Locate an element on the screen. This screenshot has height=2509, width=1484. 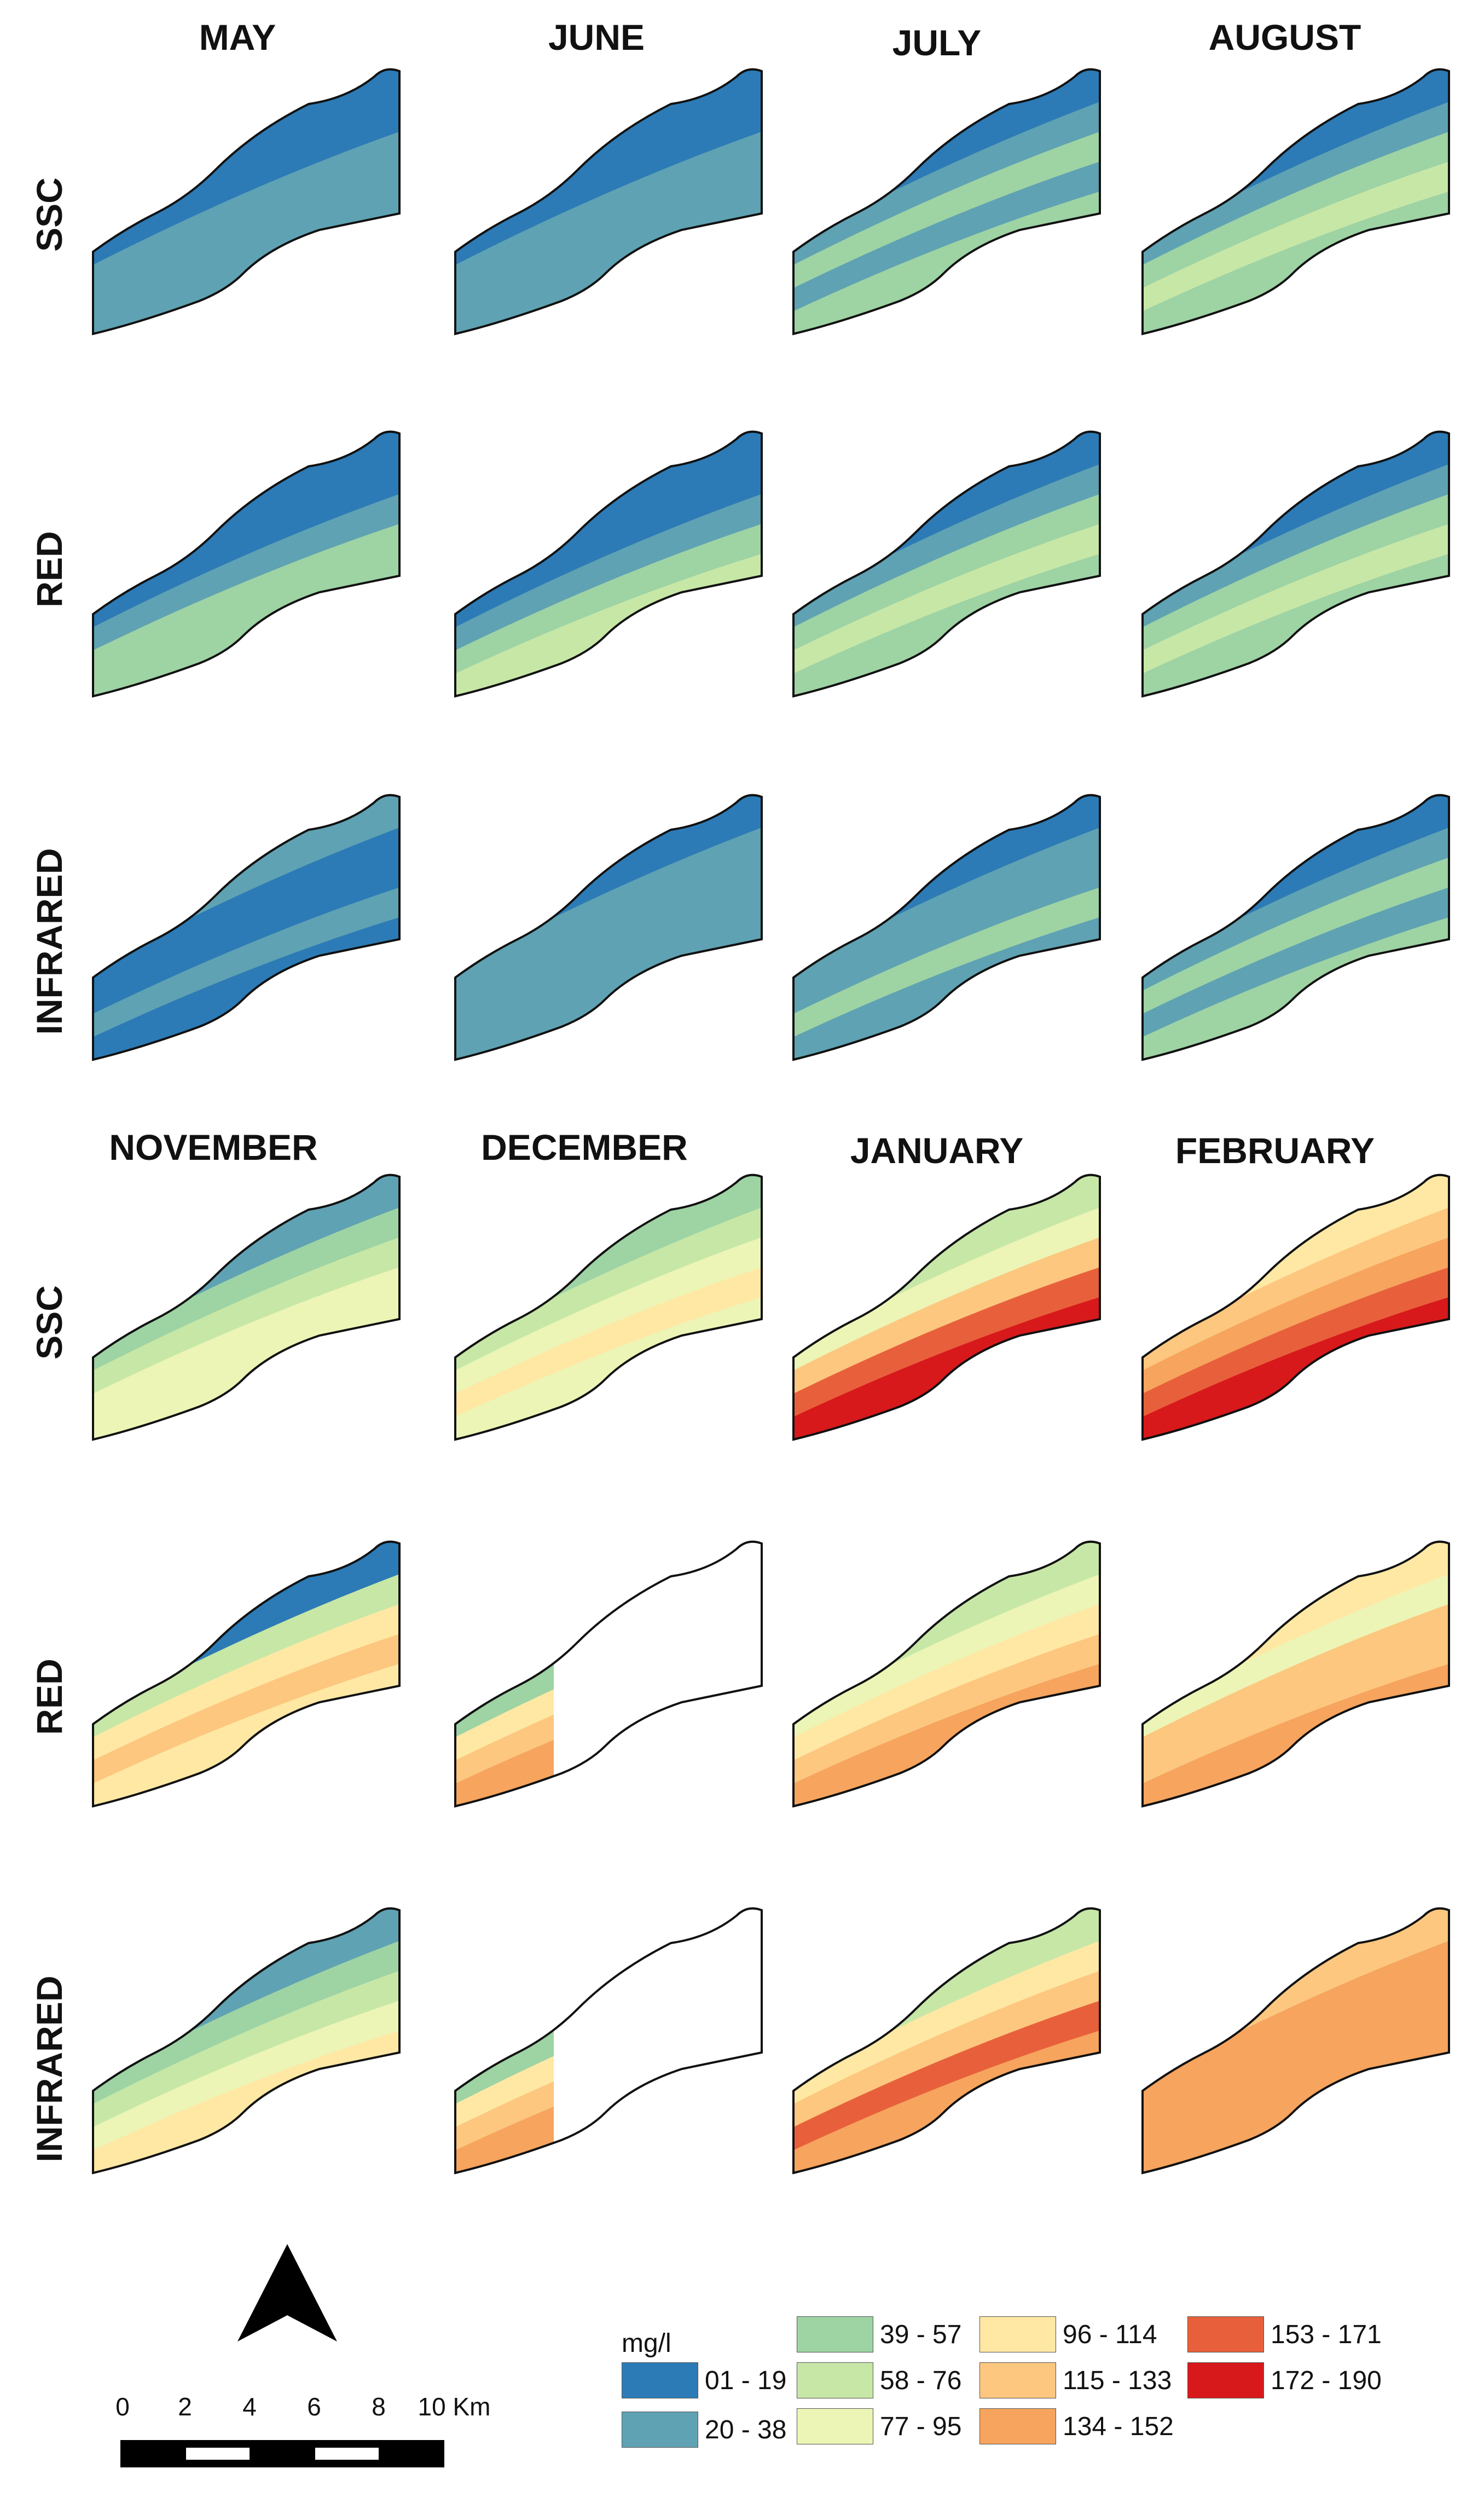
legend-label: 39 - 57 is located at coordinates (921, 2334).